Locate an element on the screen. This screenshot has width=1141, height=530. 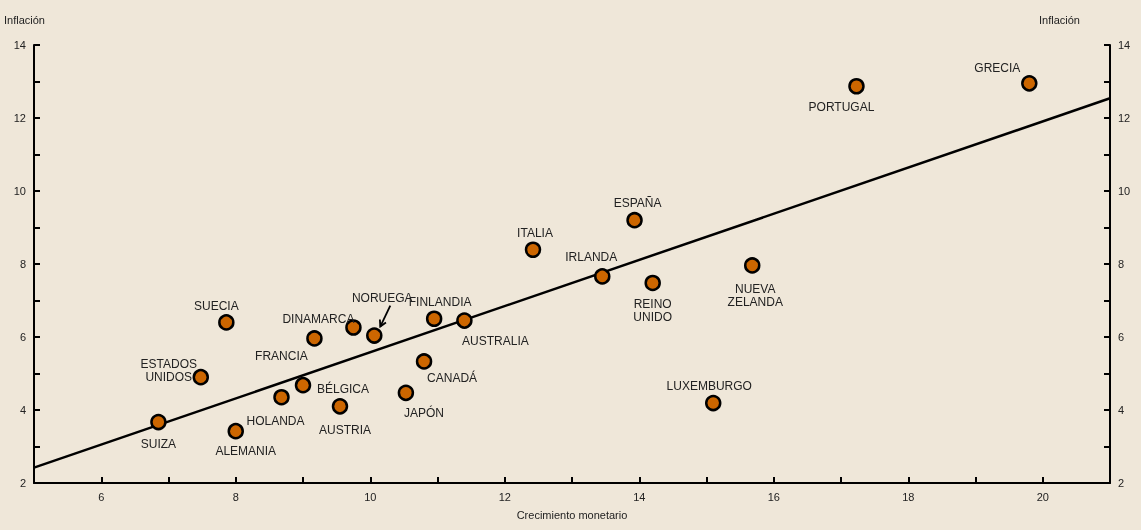
y2-tick-label: 4 is located at coordinates (1121, 410).